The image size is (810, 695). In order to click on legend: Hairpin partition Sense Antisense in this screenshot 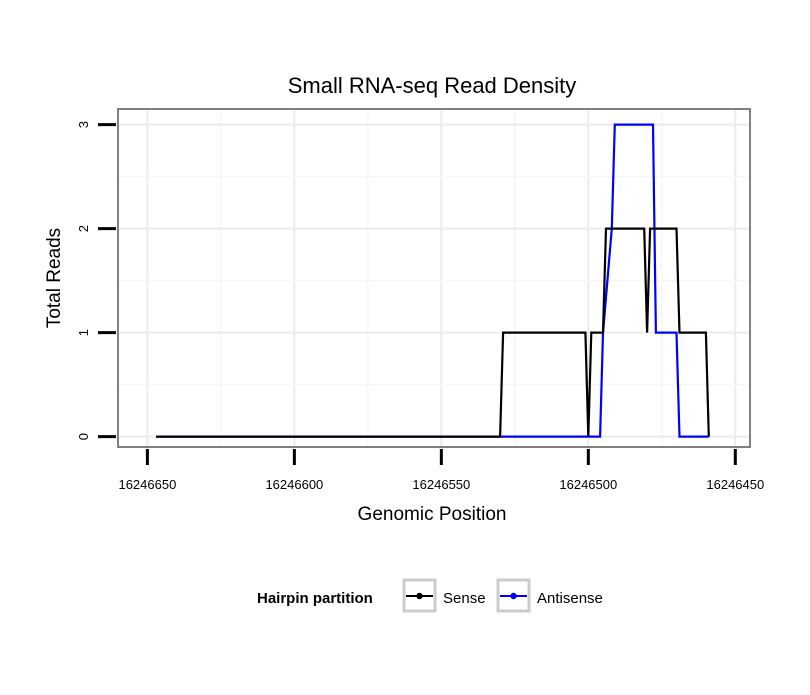, I will do `click(430, 595)`.